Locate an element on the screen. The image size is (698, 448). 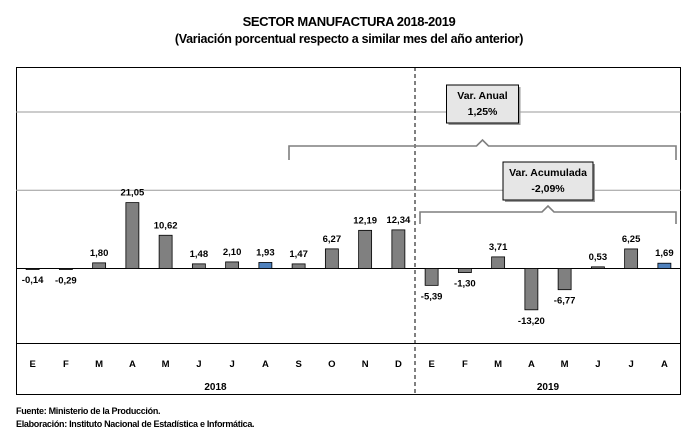
data-label: 1,47 is located at coordinates (298, 254).